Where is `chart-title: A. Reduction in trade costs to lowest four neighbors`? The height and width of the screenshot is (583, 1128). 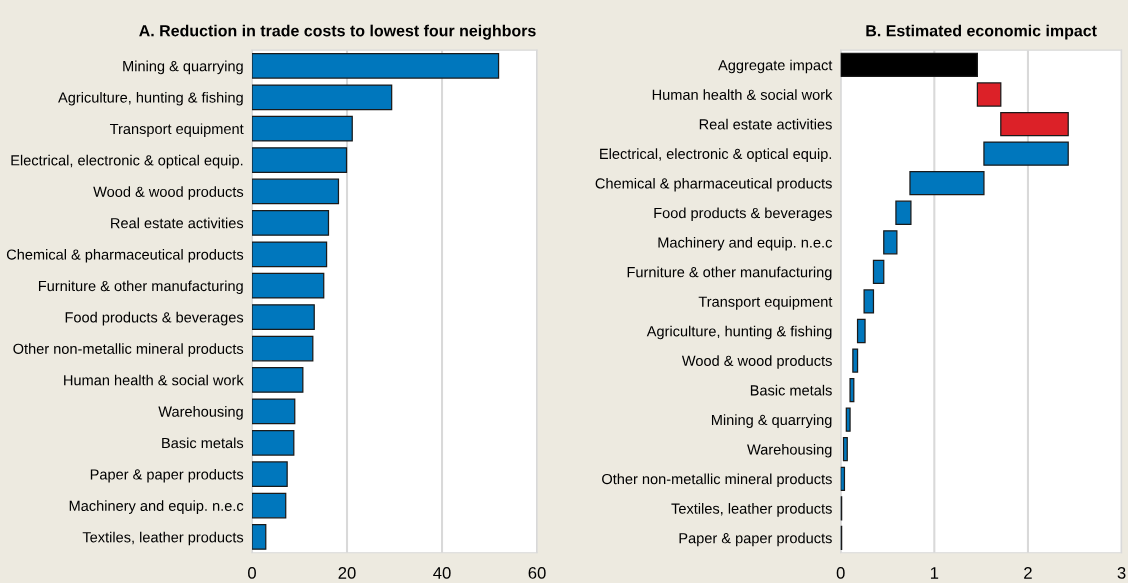
chart-title: A. Reduction in trade costs to lowest four neighbors is located at coordinates (337, 32).